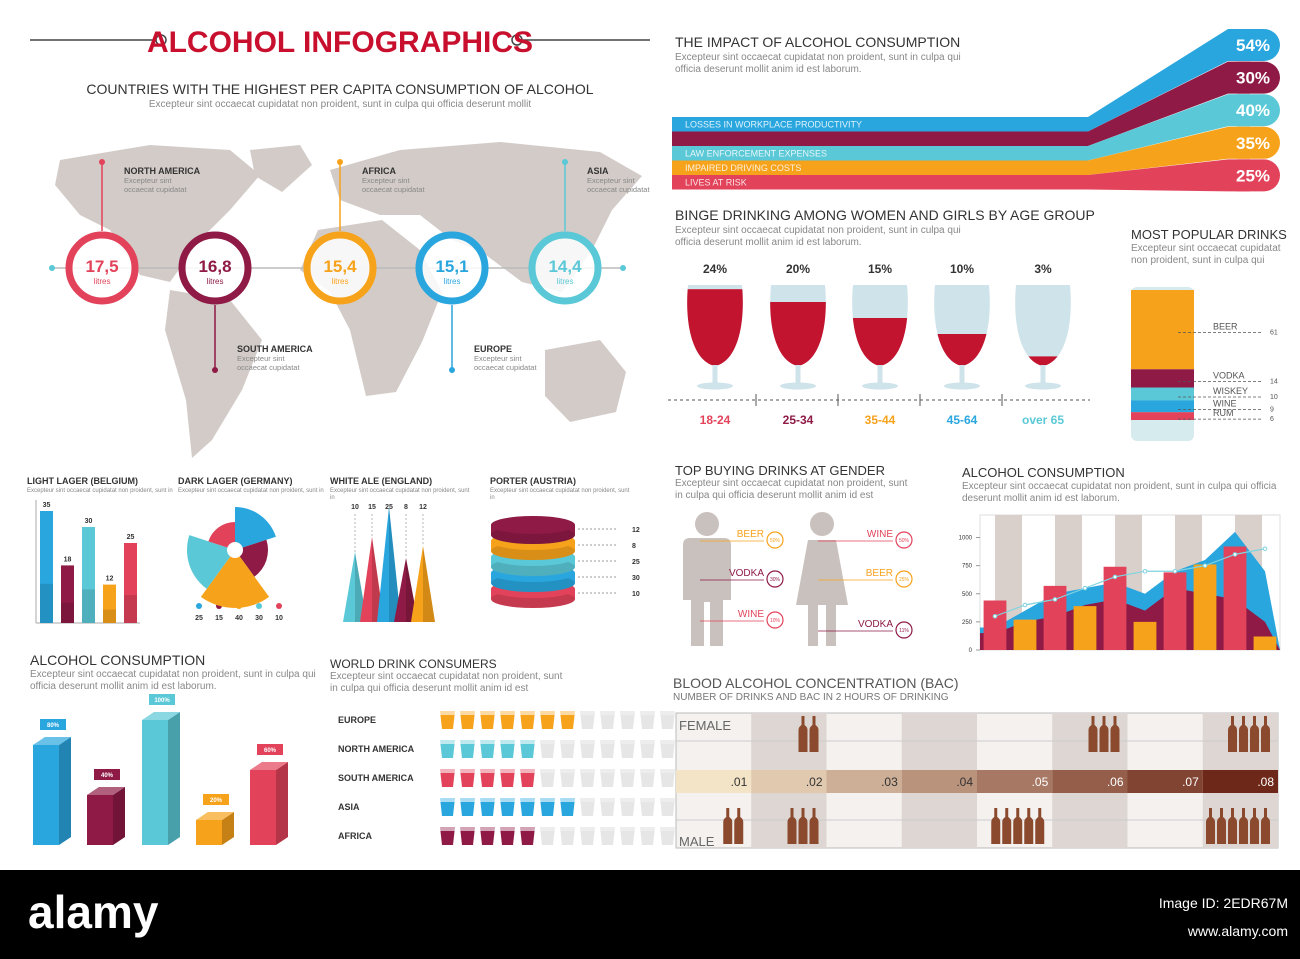 The width and height of the screenshot is (1300, 959). Describe the element at coordinates (131, 537) in the screenshot. I see `value-label: 25` at that location.